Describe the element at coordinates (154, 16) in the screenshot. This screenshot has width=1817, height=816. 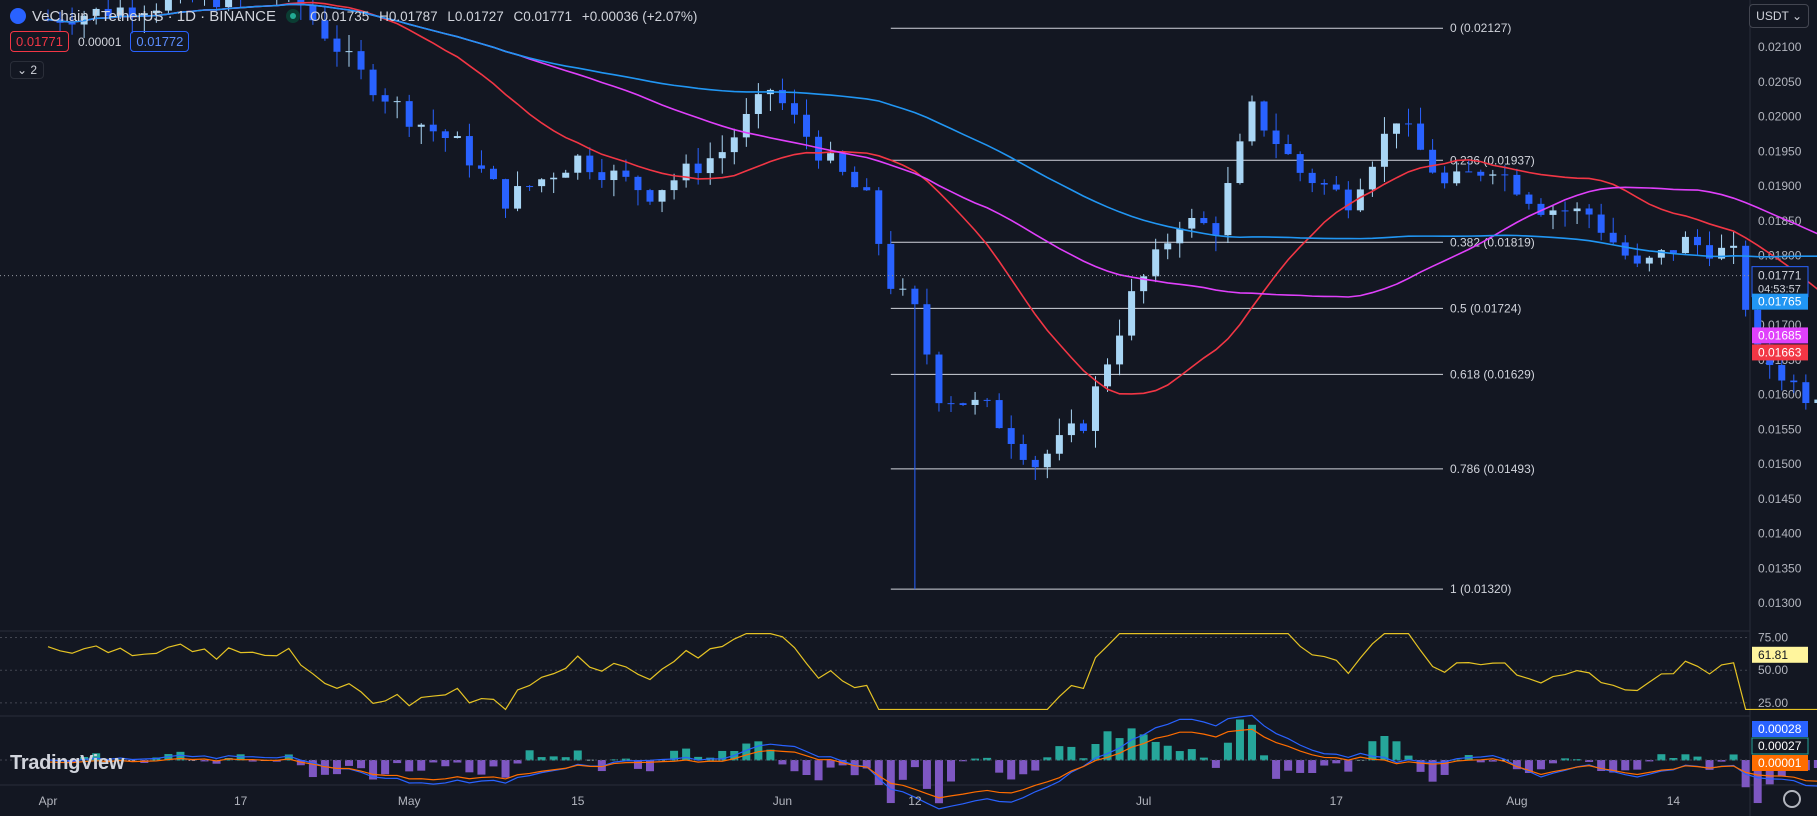
I see `symbol-title: VeChain / TetherUS · 1D · BINANCE` at that location.